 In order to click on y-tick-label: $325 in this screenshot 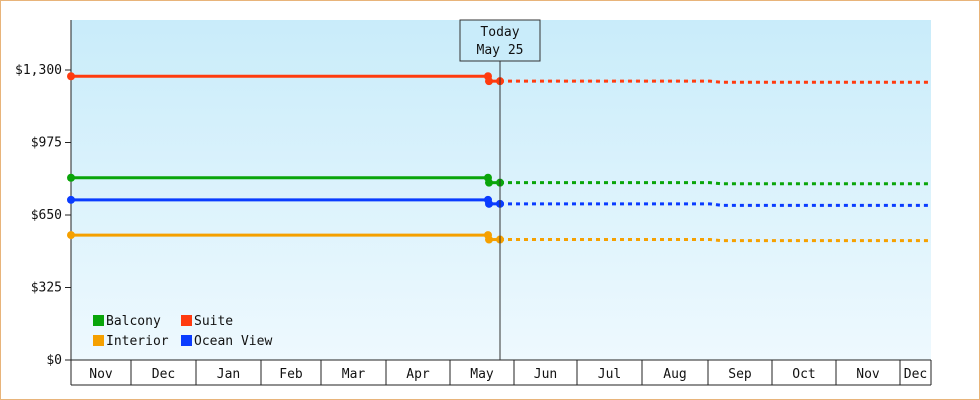, I will do `click(46, 288)`.